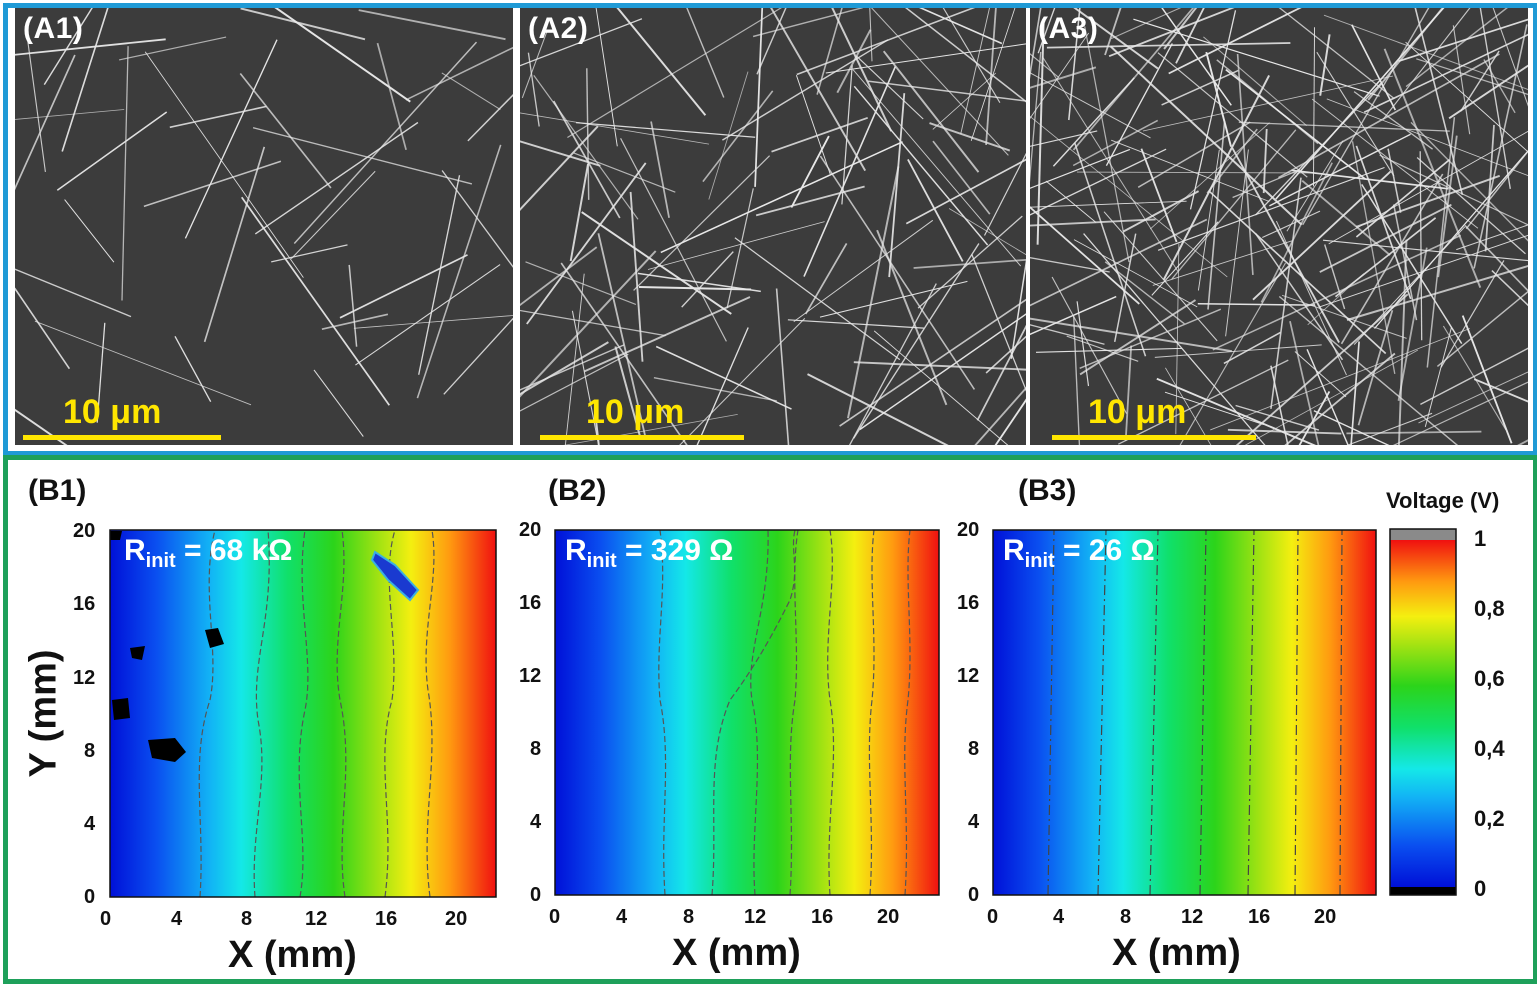  Describe the element at coordinates (167, 646) in the screenshot. I see `defect-spots` at that location.